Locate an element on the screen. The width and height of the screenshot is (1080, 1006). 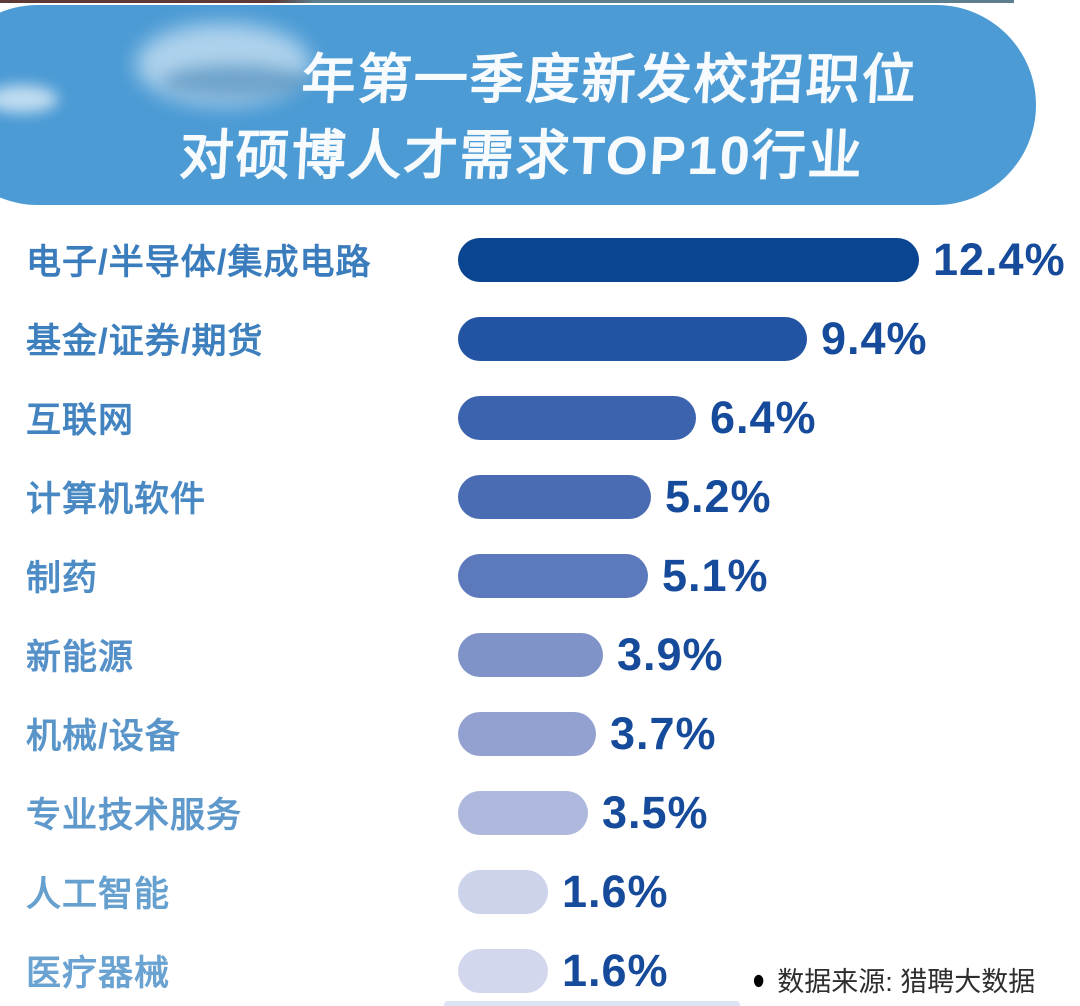
chart-row: 电子/半导体/集成电路 12.4% is located at coordinates (540, 259).